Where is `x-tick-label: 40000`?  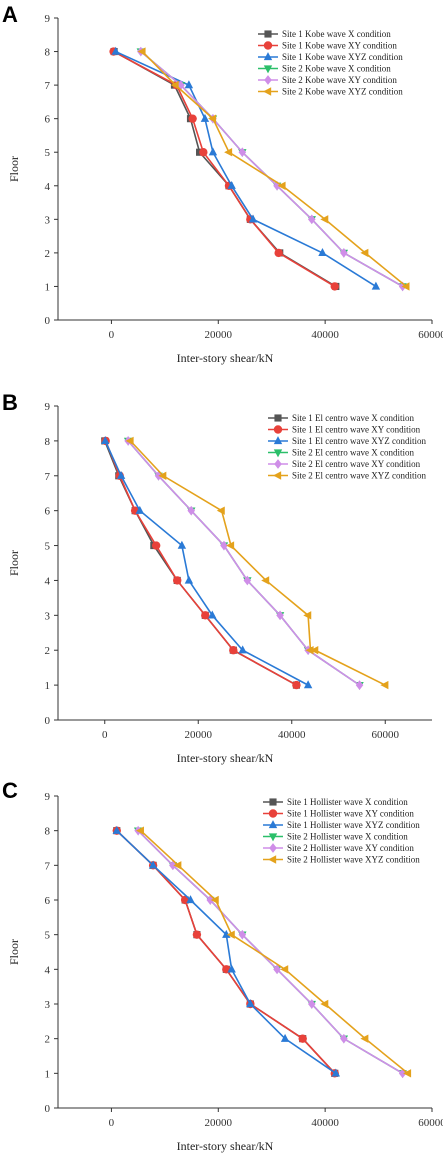 x-tick-label: 40000 is located at coordinates (292, 735).